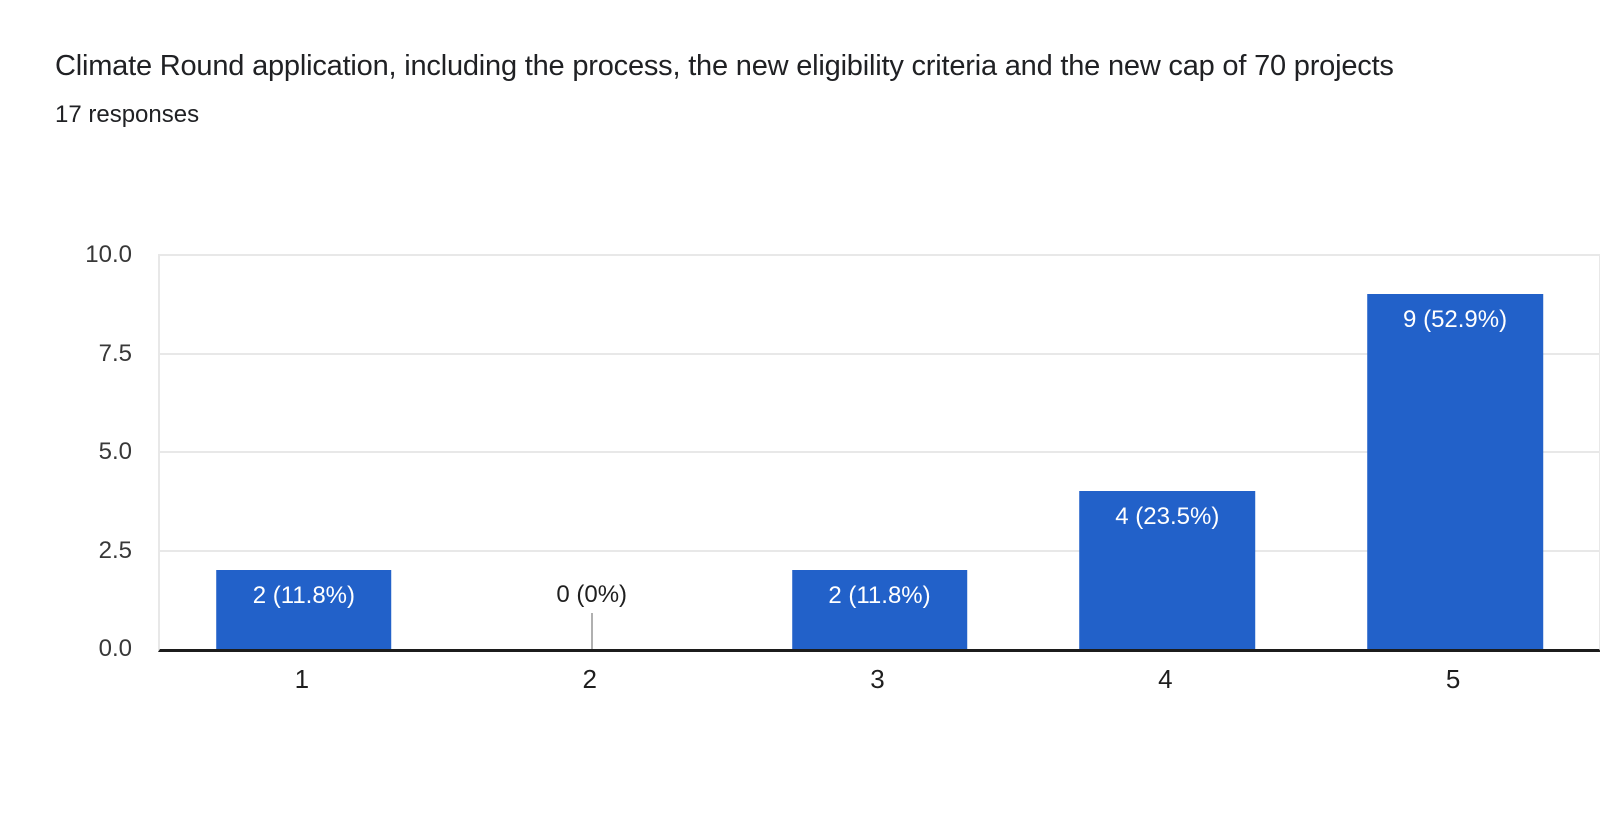 The image size is (1600, 813). I want to click on y-tick-label: 10.0, so click(108, 254).